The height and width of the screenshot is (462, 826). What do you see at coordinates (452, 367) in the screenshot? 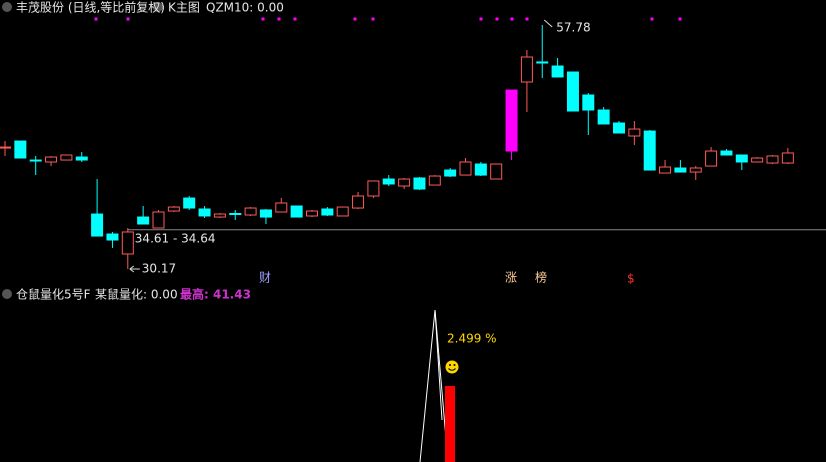
I see `smiley` at bounding box center [452, 367].